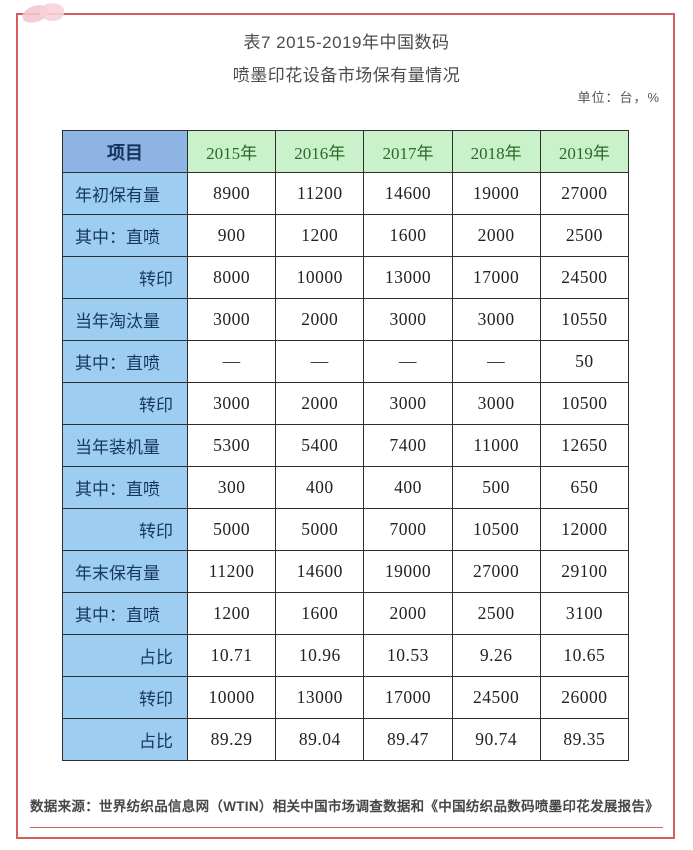  What do you see at coordinates (584, 445) in the screenshot?
I see `cell-value: 12650` at bounding box center [584, 445].